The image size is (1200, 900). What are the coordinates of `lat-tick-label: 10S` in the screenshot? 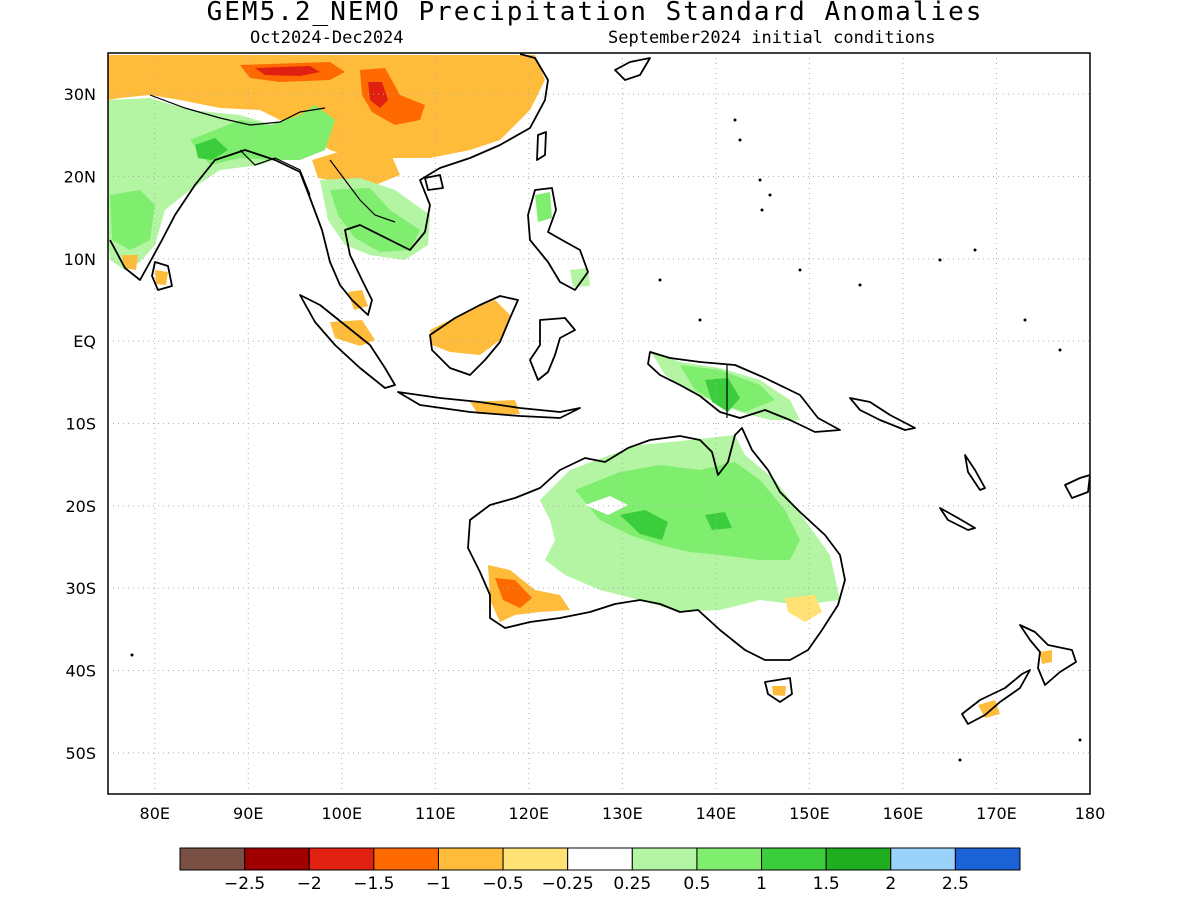 It's located at (80, 424).